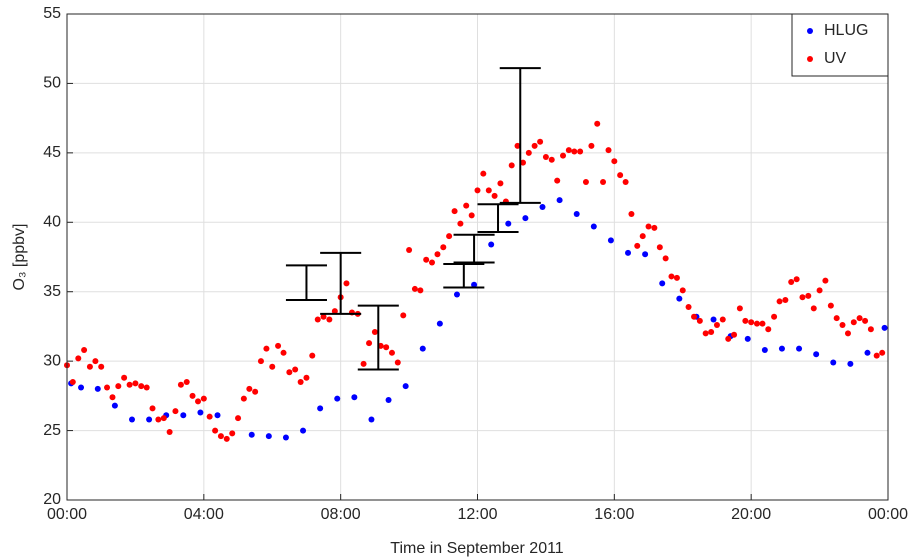 The image size is (918, 560). I want to click on legend-box, so click(840, 45).